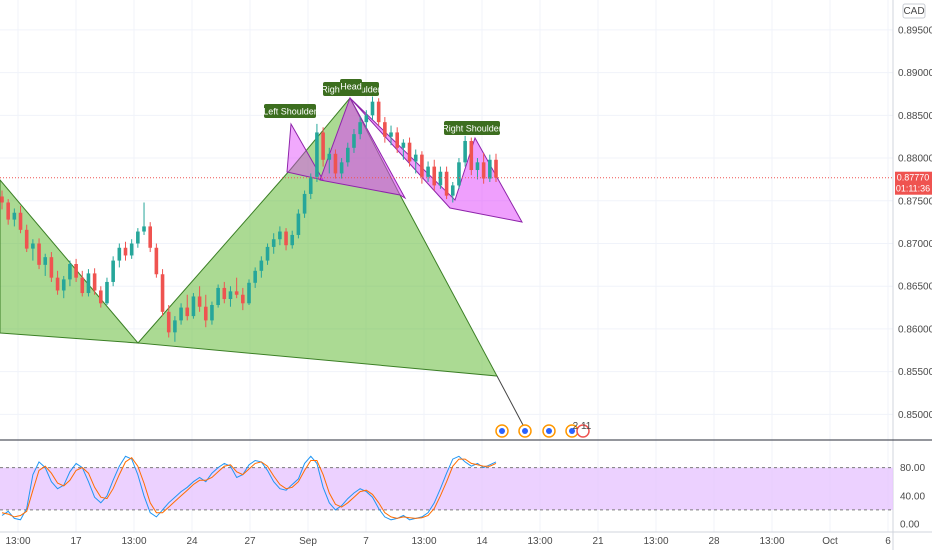 This screenshot has height=550, width=932. Describe the element at coordinates (305, 151) in the screenshot. I see `pattern-pink-left-shoulder` at that location.